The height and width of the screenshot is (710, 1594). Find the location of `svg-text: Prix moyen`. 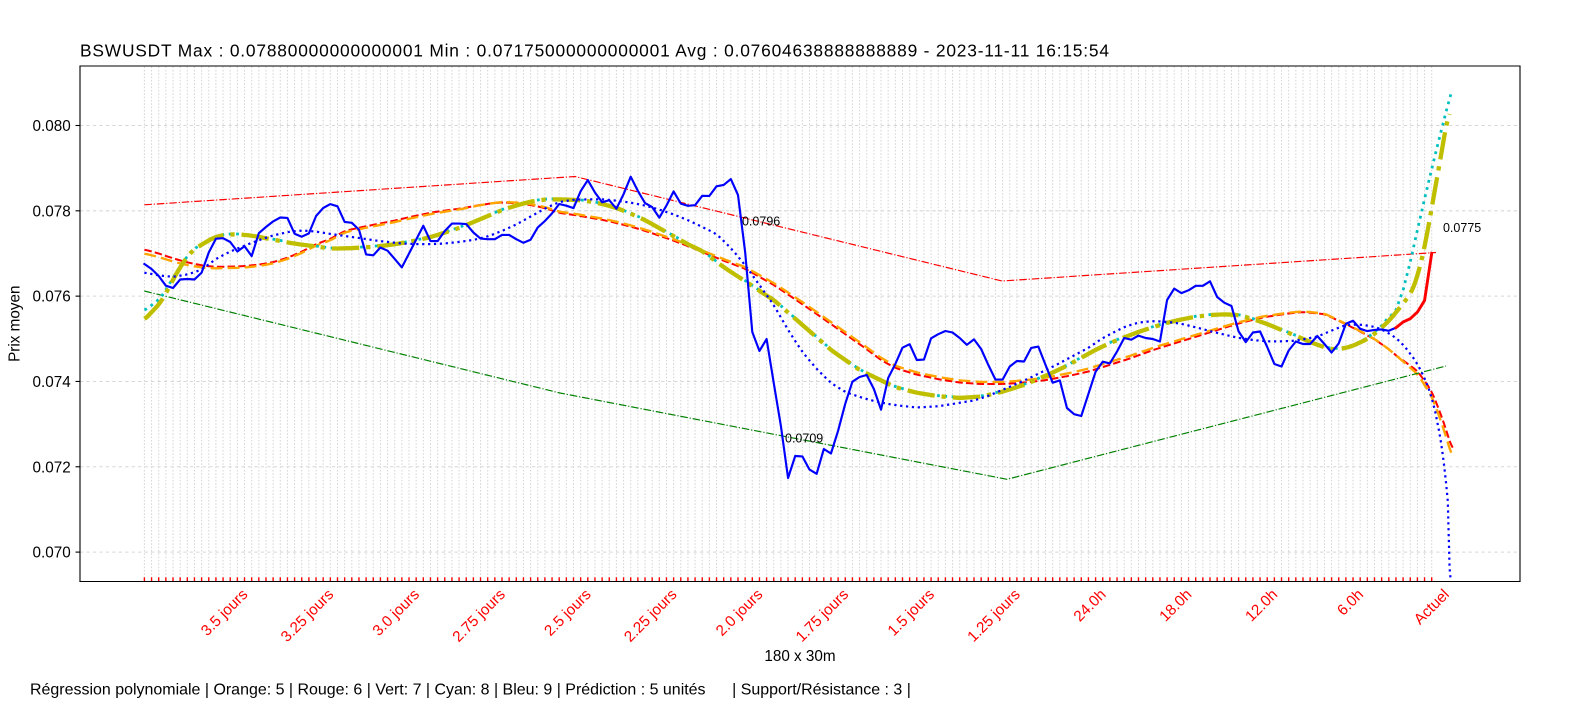

svg-text: Prix moyen is located at coordinates (15, 324).